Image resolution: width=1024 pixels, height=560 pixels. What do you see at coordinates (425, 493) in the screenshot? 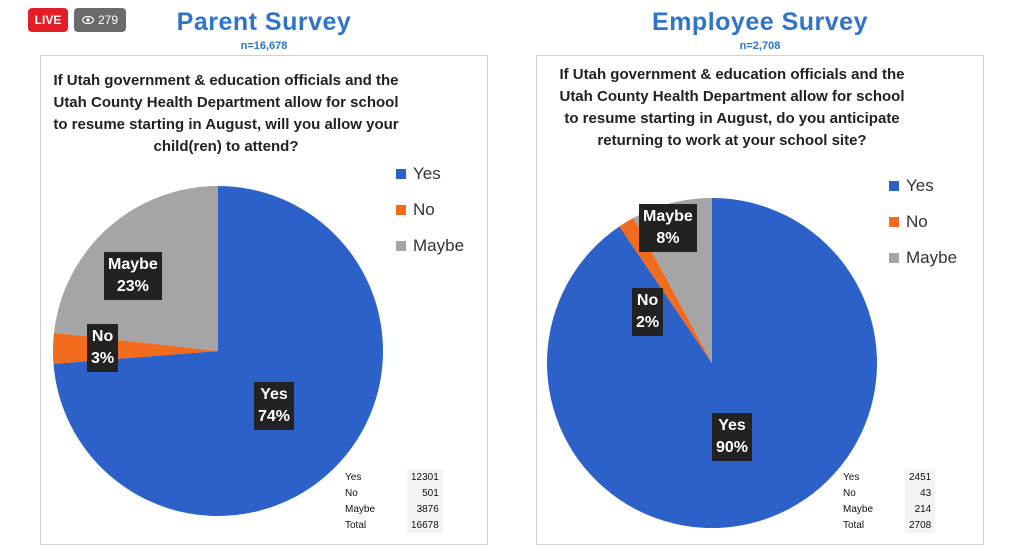
I see `table-cell: 501` at bounding box center [425, 493].